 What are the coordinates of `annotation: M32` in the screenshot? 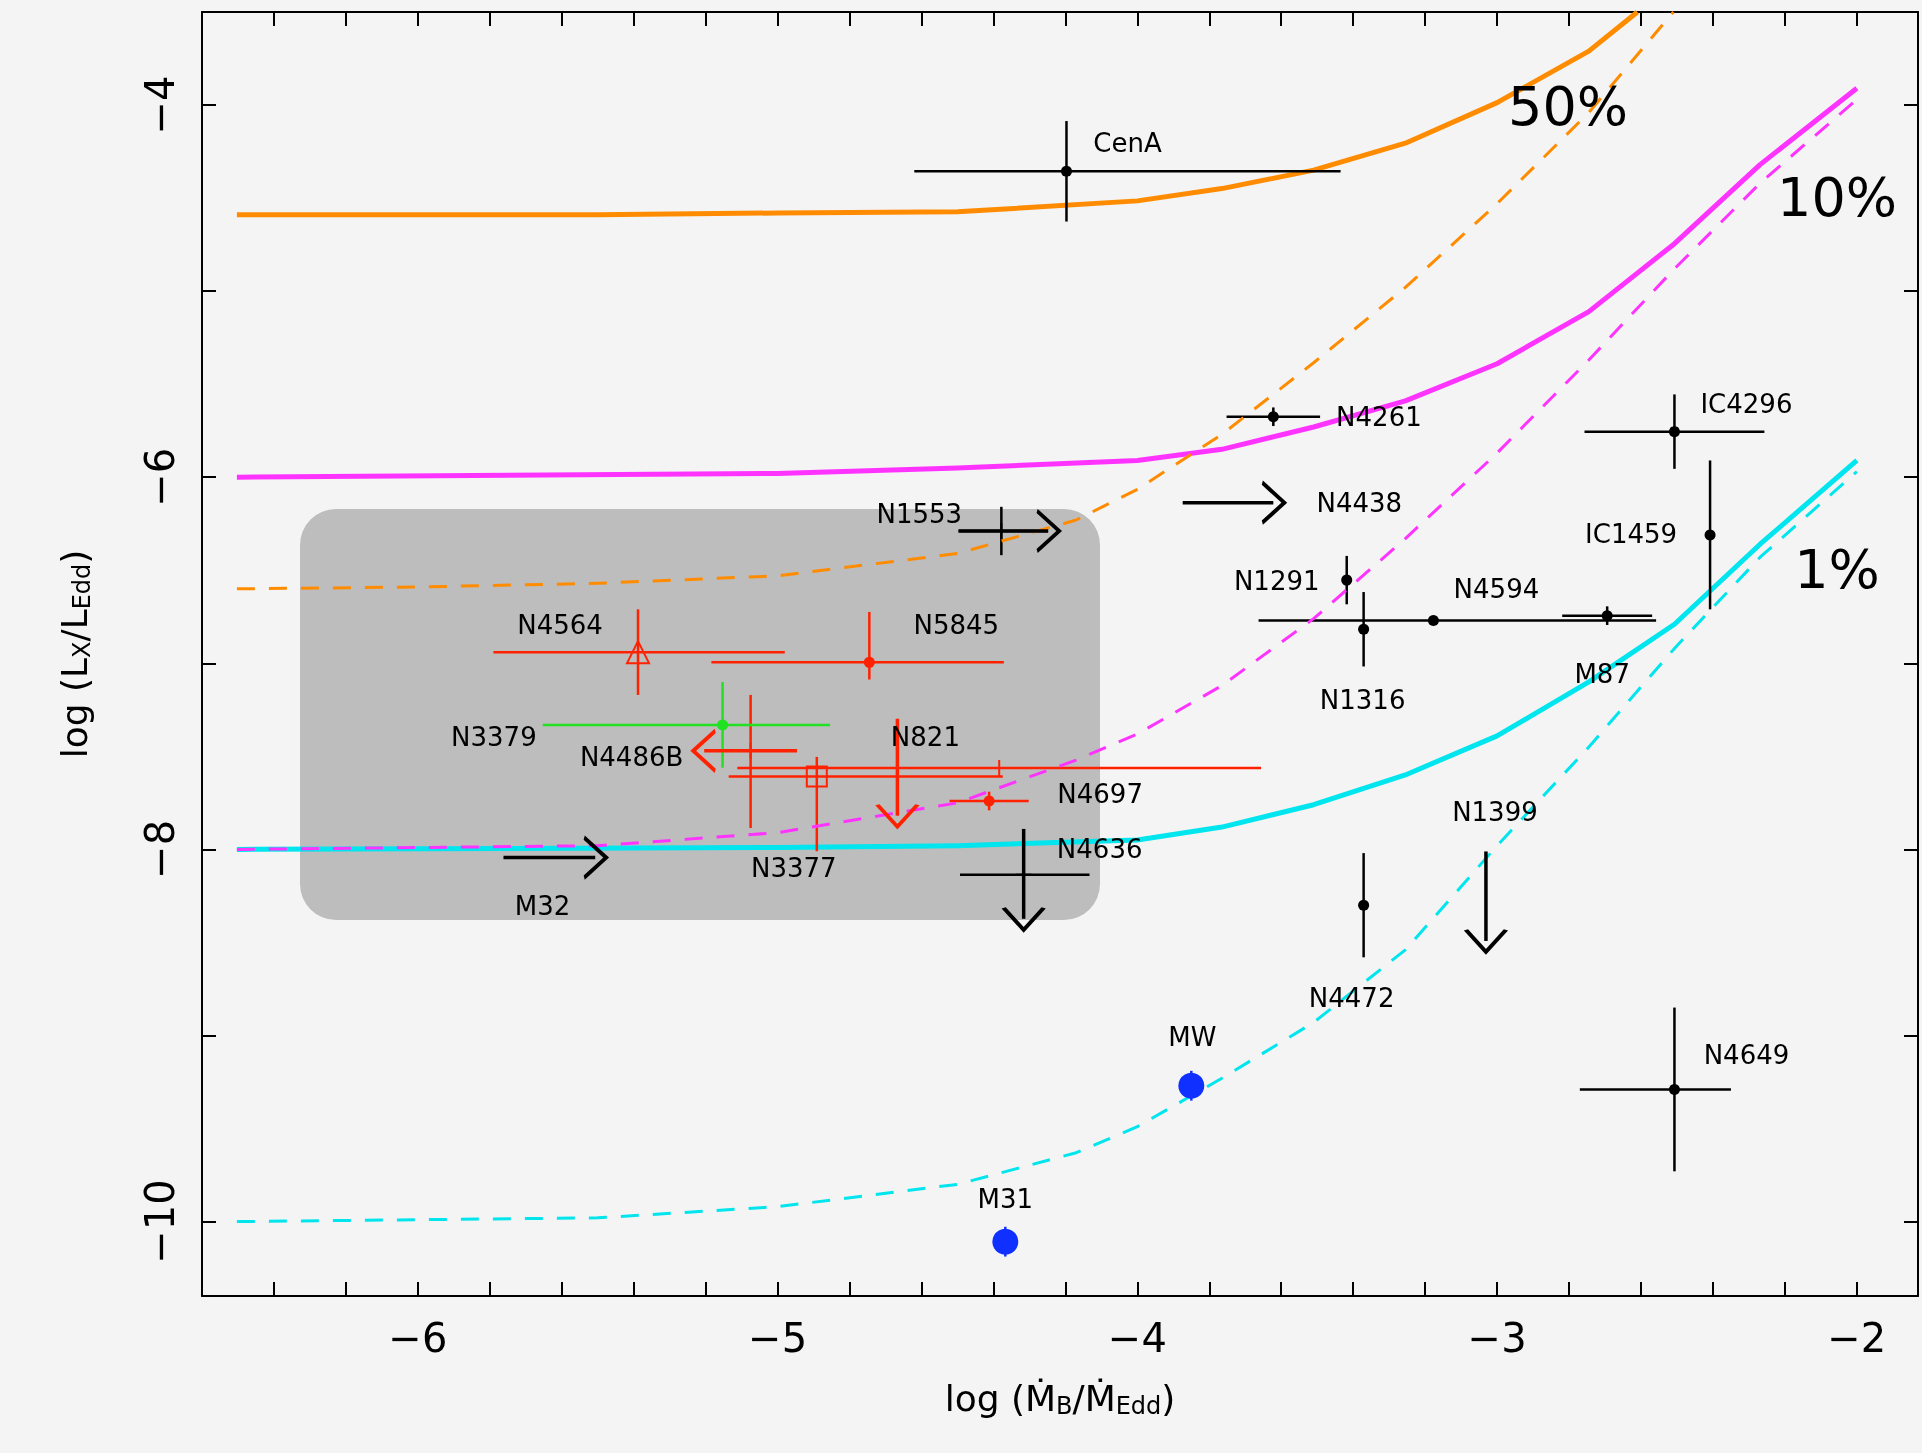 It's located at (542, 905).